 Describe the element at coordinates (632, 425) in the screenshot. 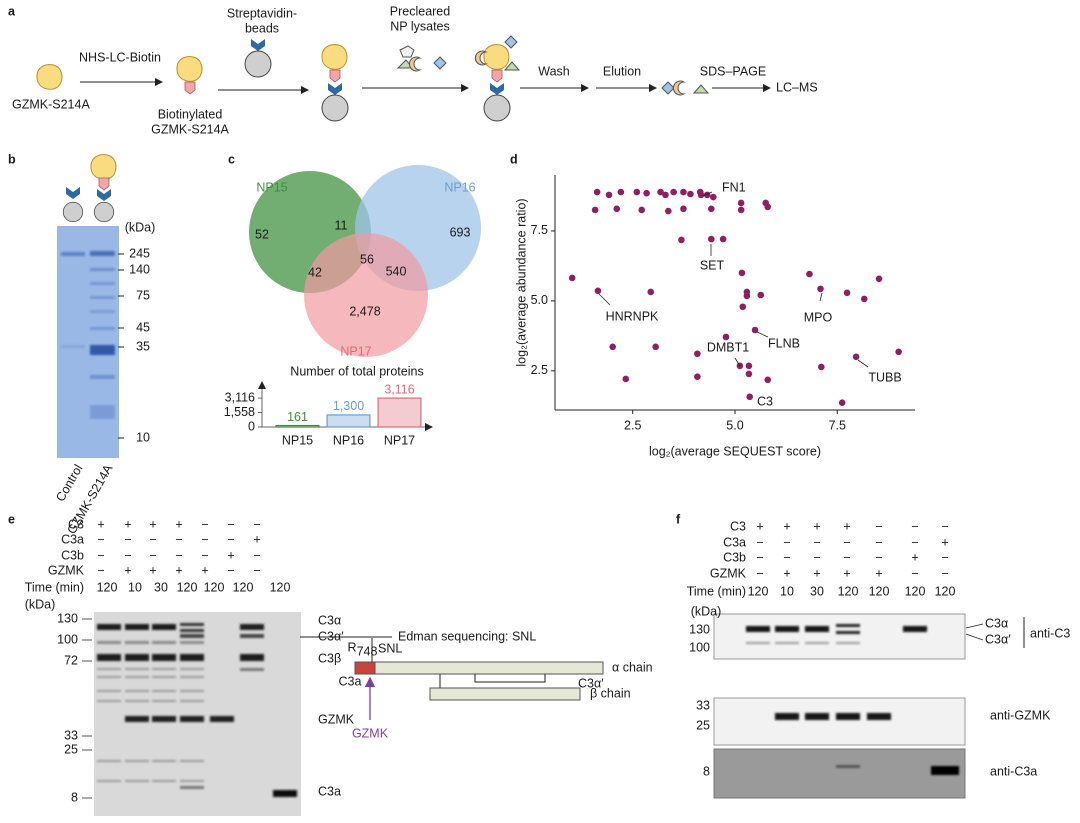

I see `x-tick-label: 2.5` at that location.